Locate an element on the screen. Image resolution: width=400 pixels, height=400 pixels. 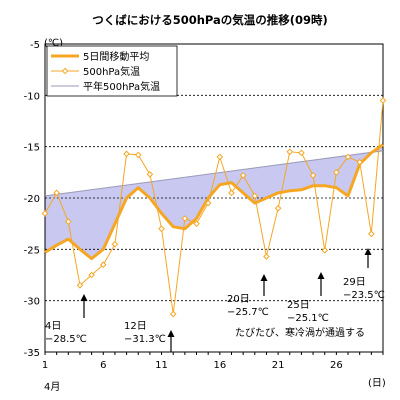
annotation-label: 4日 is located at coordinates (53, 326).